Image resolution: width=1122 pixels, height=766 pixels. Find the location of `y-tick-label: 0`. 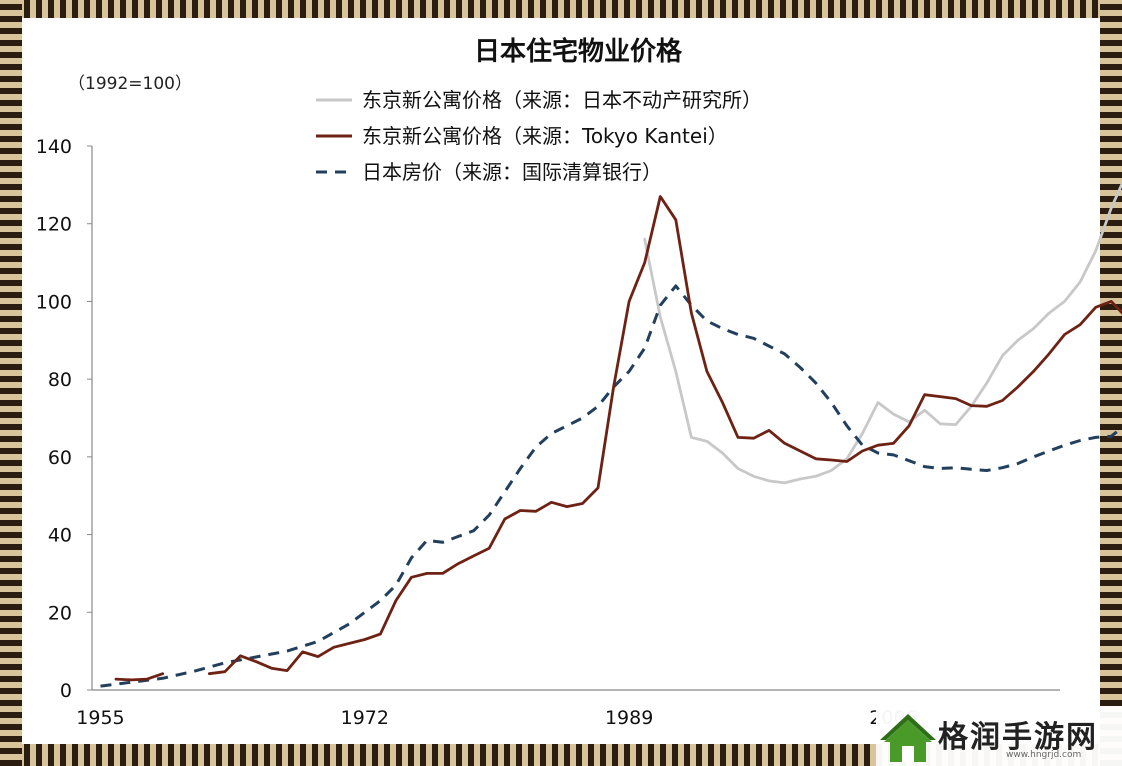

y-tick-label: 0 is located at coordinates (66, 691).